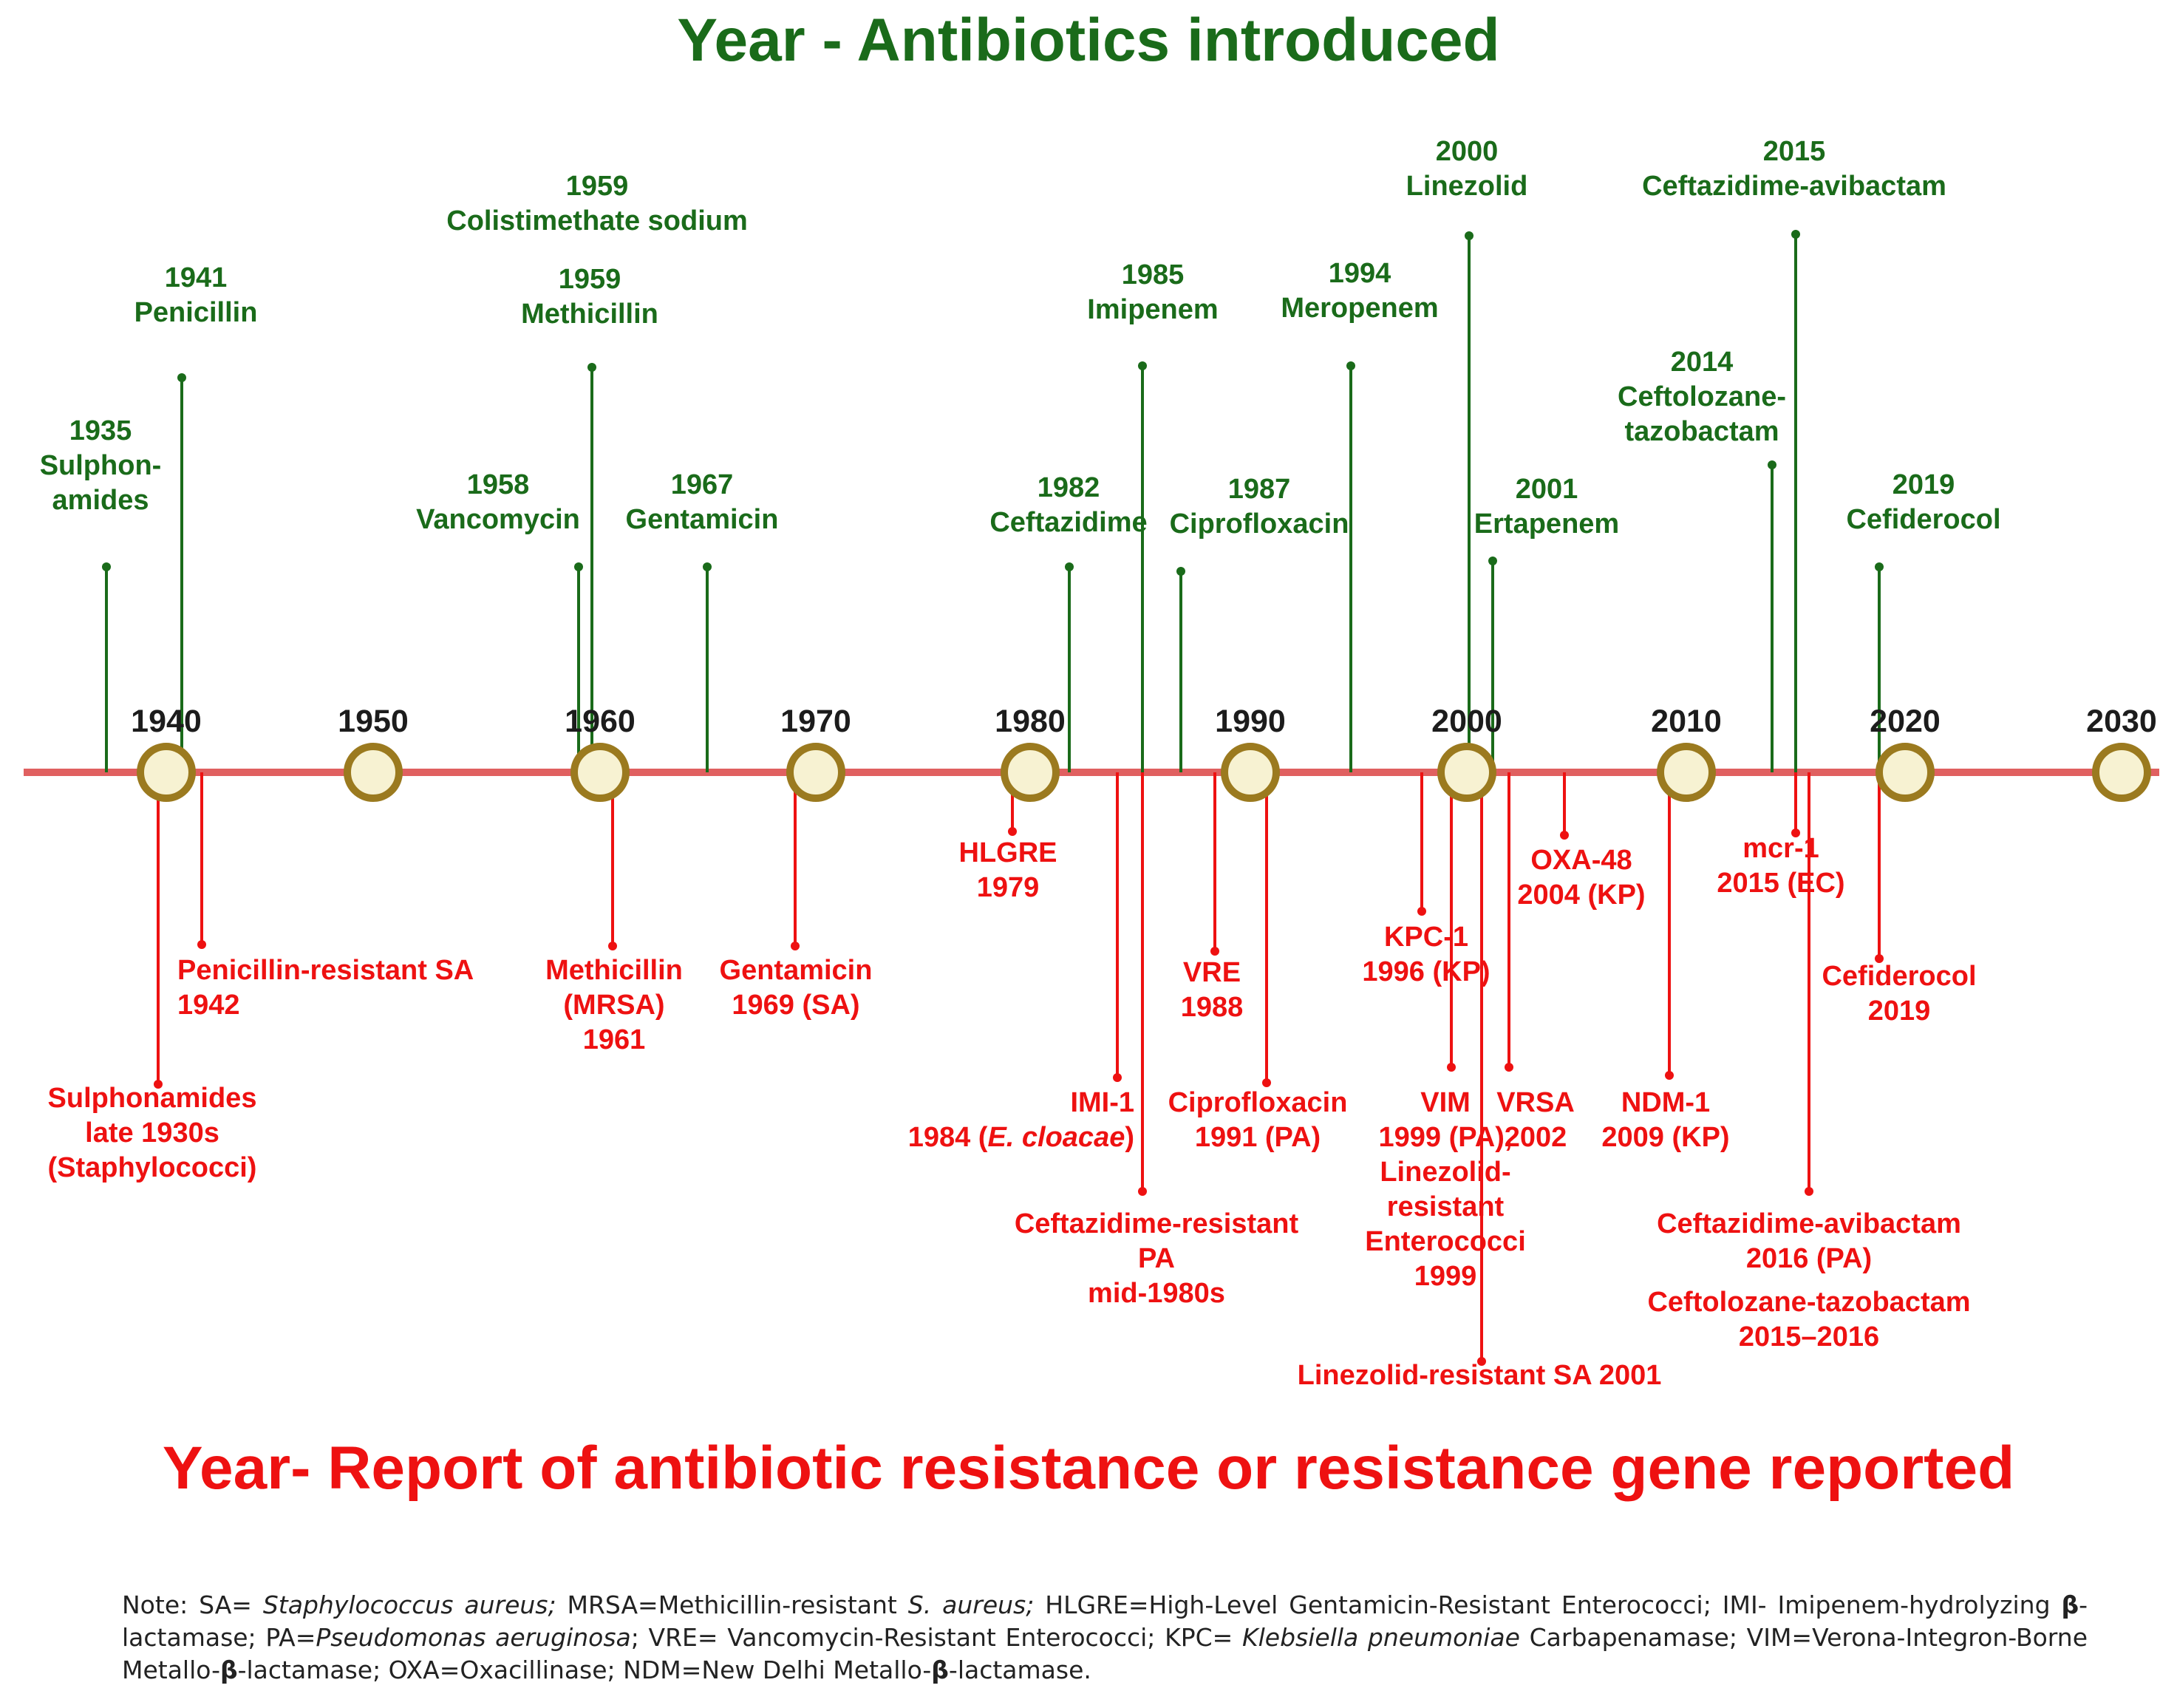 This screenshot has width=2177, height=1708. I want to click on sulphonamides-line: 1935, so click(100, 430).